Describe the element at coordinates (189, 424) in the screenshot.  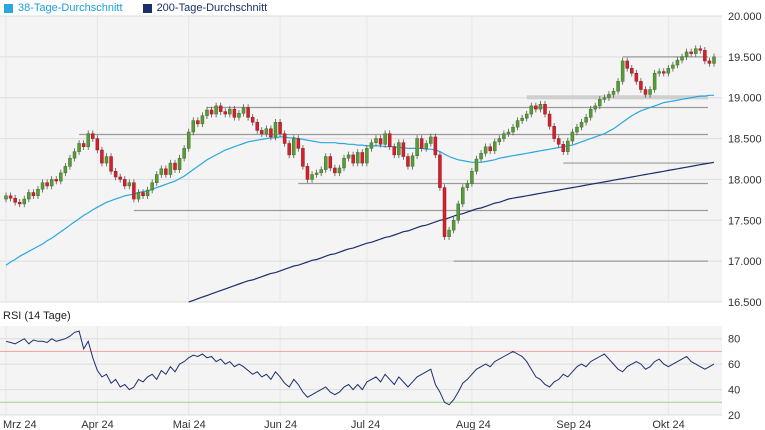
I see `x-tick-label: Mai 24` at that location.